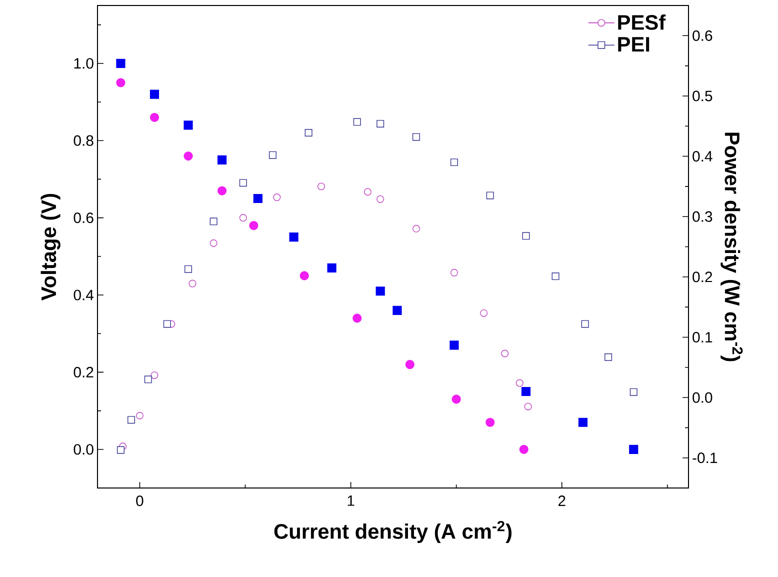 The height and width of the screenshot is (577, 778). Describe the element at coordinates (84, 295) in the screenshot. I see `y-tick-label: 0.4` at that location.